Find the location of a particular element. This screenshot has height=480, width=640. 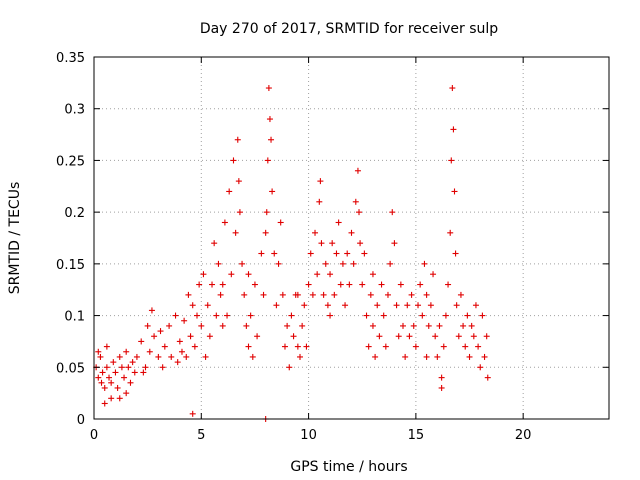

y-tick-label: 0.25 is located at coordinates (70, 161).